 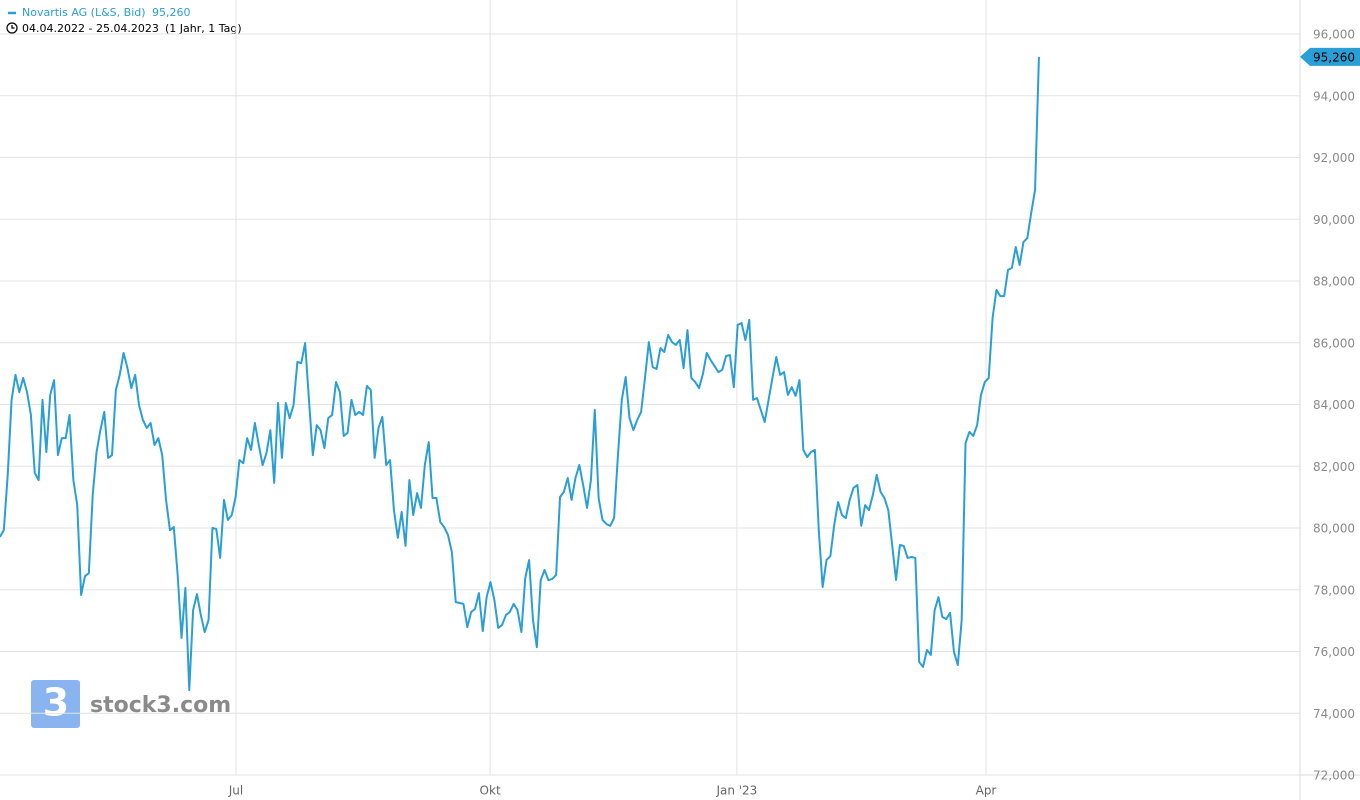 What do you see at coordinates (1334, 714) in the screenshot?
I see `y-tick-label: 74,000` at bounding box center [1334, 714].